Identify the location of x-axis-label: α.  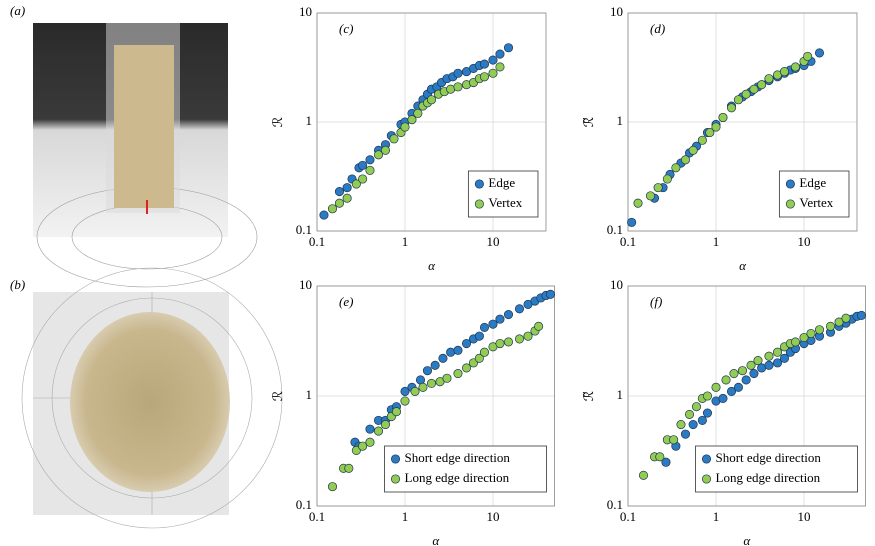
(743, 265).